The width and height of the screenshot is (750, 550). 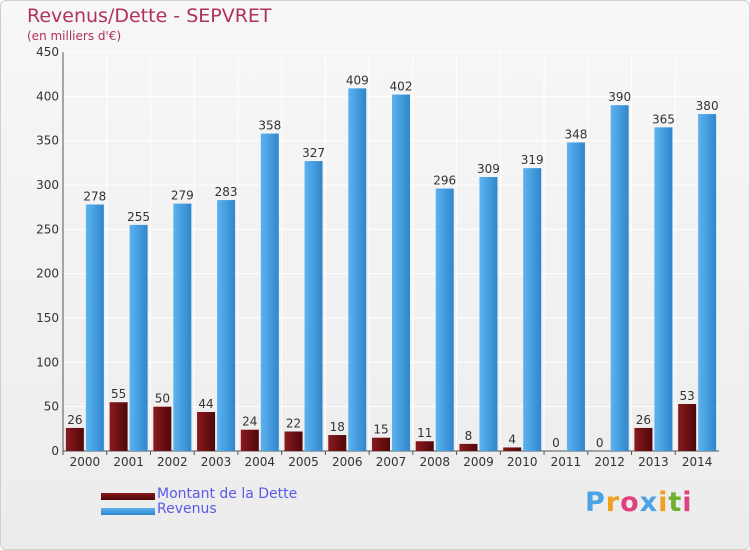 I want to click on bar-debt-2007, so click(x=381, y=444).